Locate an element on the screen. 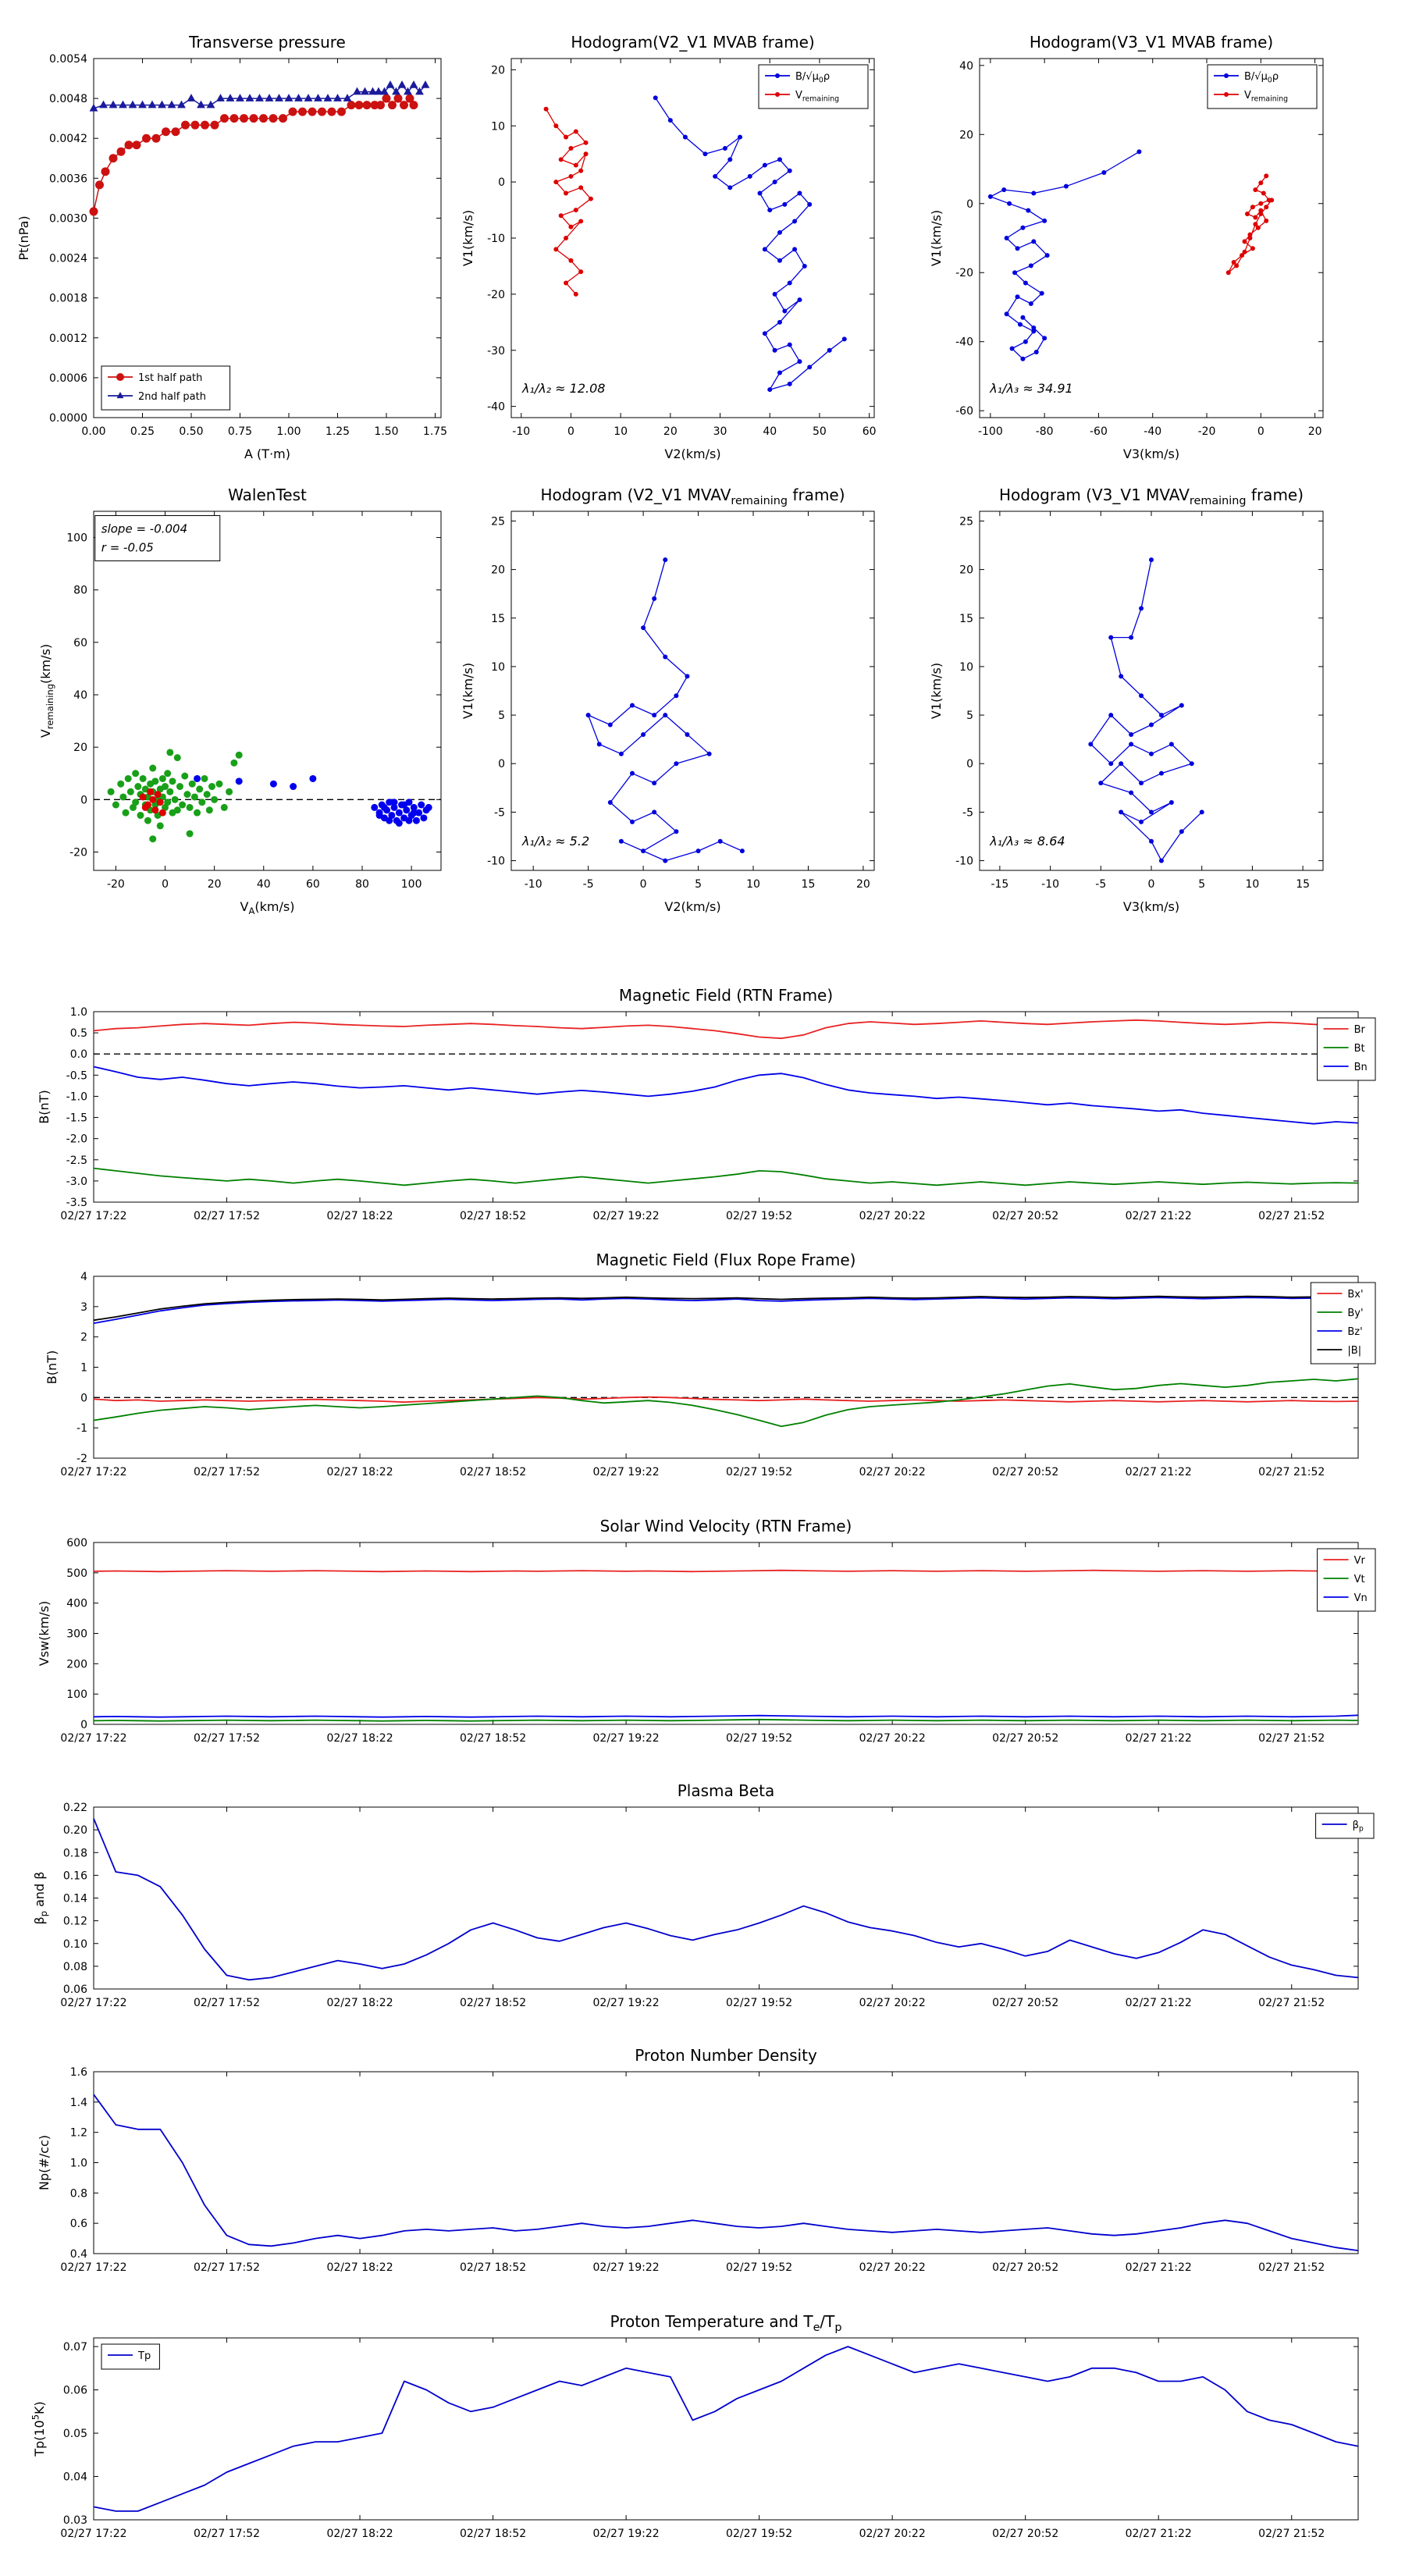  series-2nd-half-path is located at coordinates (259, 96).